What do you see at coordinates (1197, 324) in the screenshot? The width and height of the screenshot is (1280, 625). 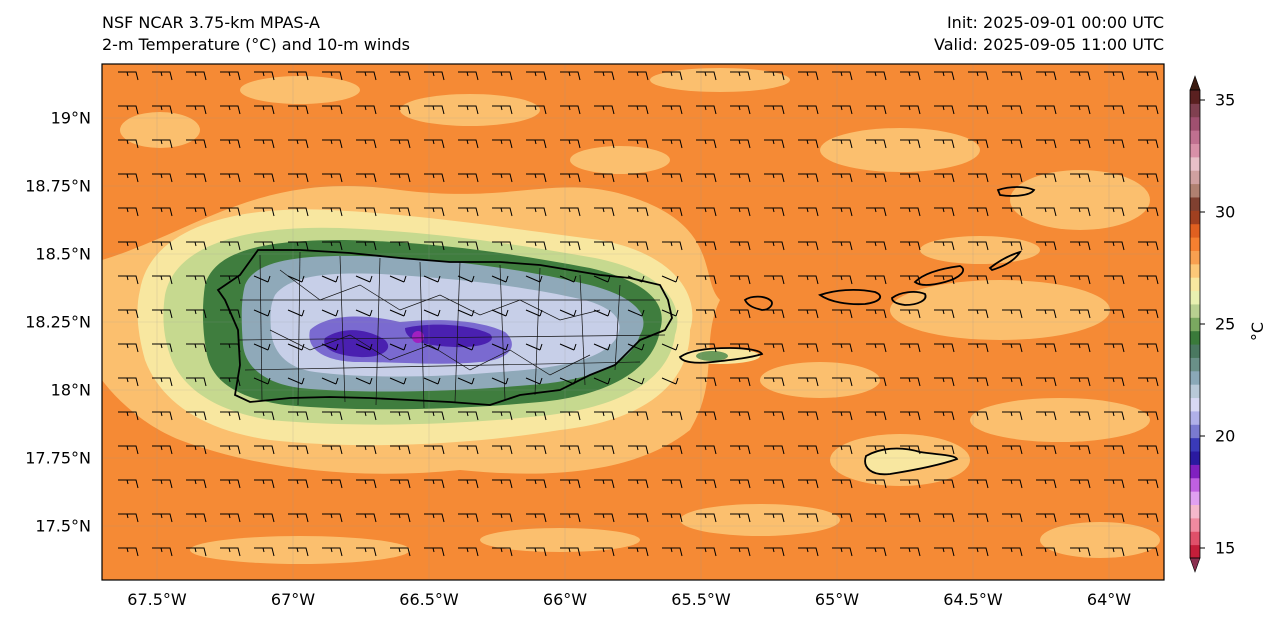 I see `colorbar` at bounding box center [1197, 324].